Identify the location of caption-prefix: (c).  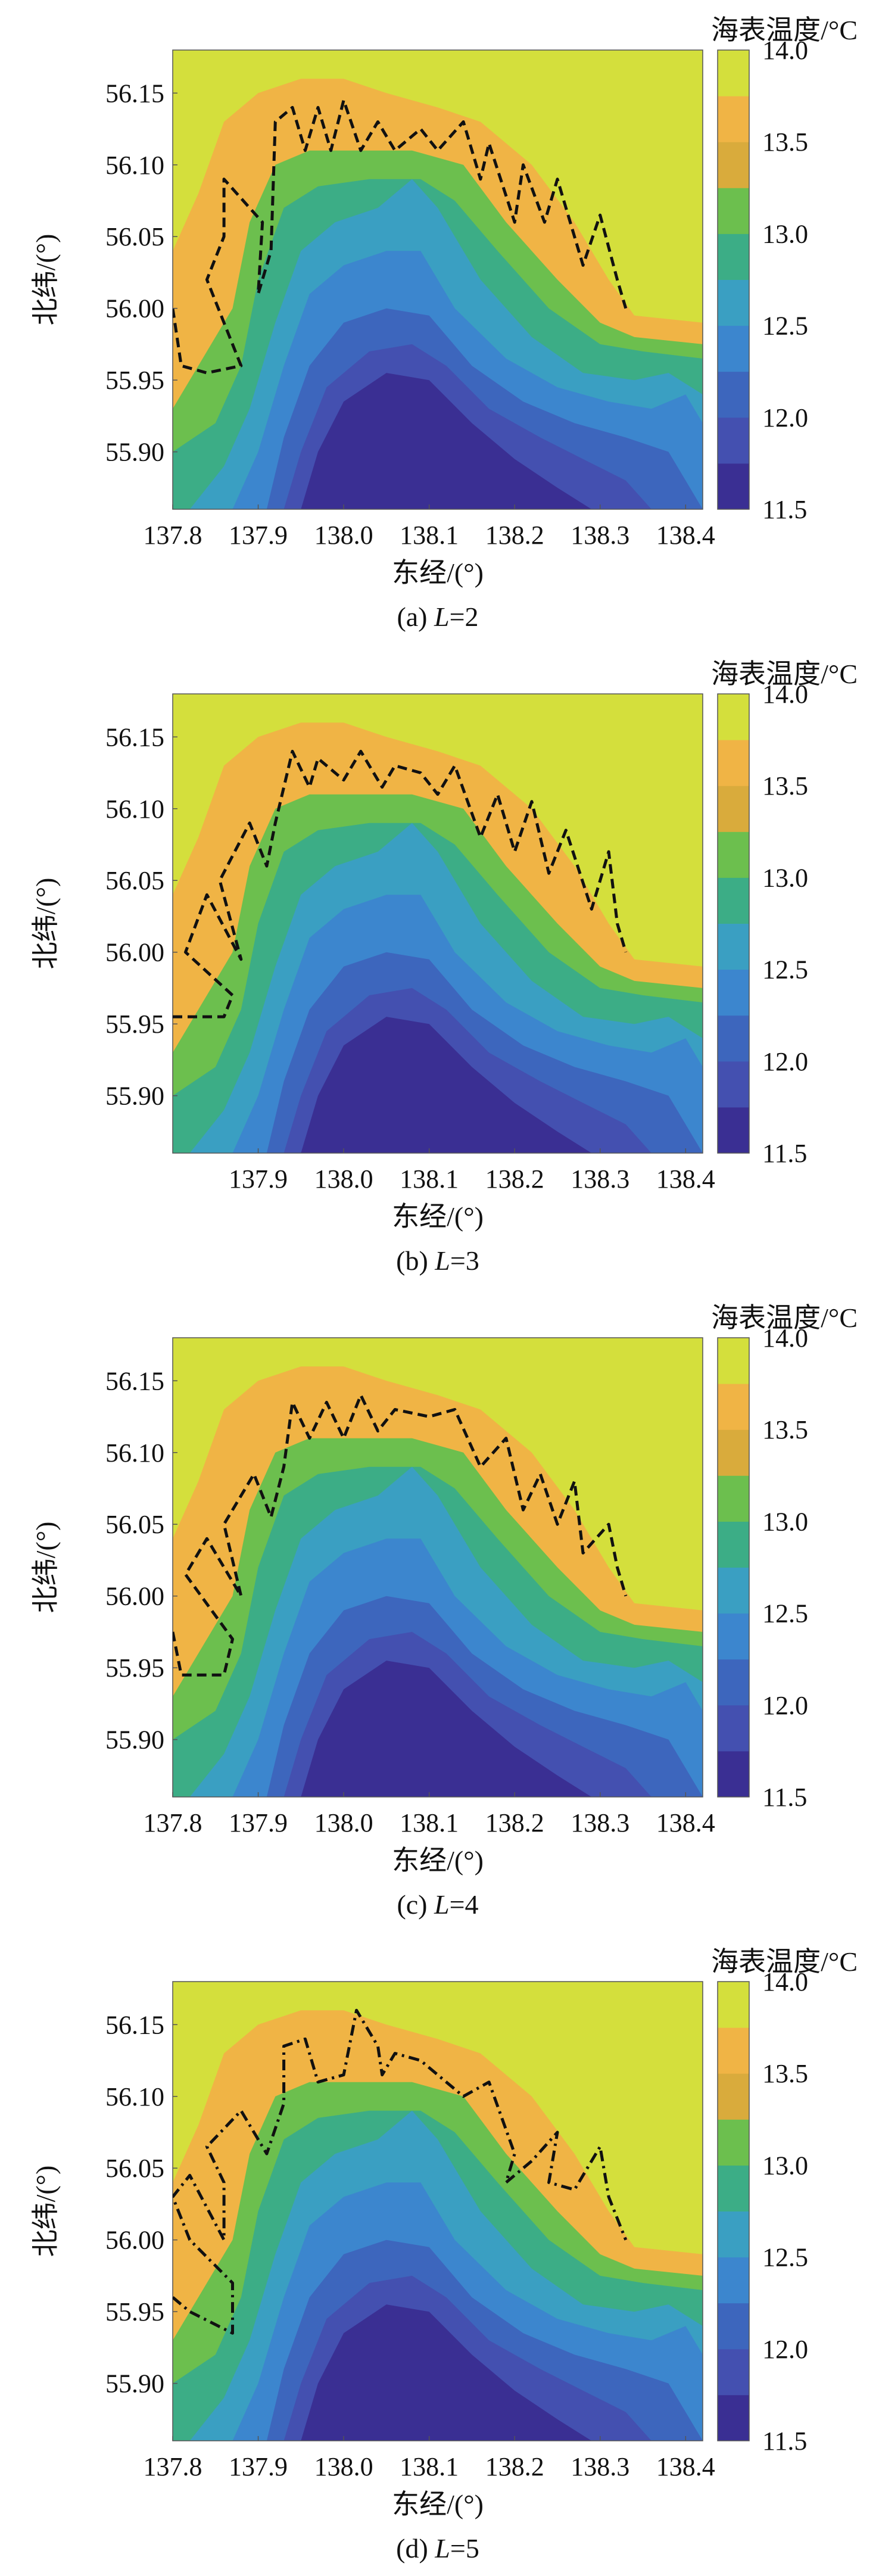
(415, 1904).